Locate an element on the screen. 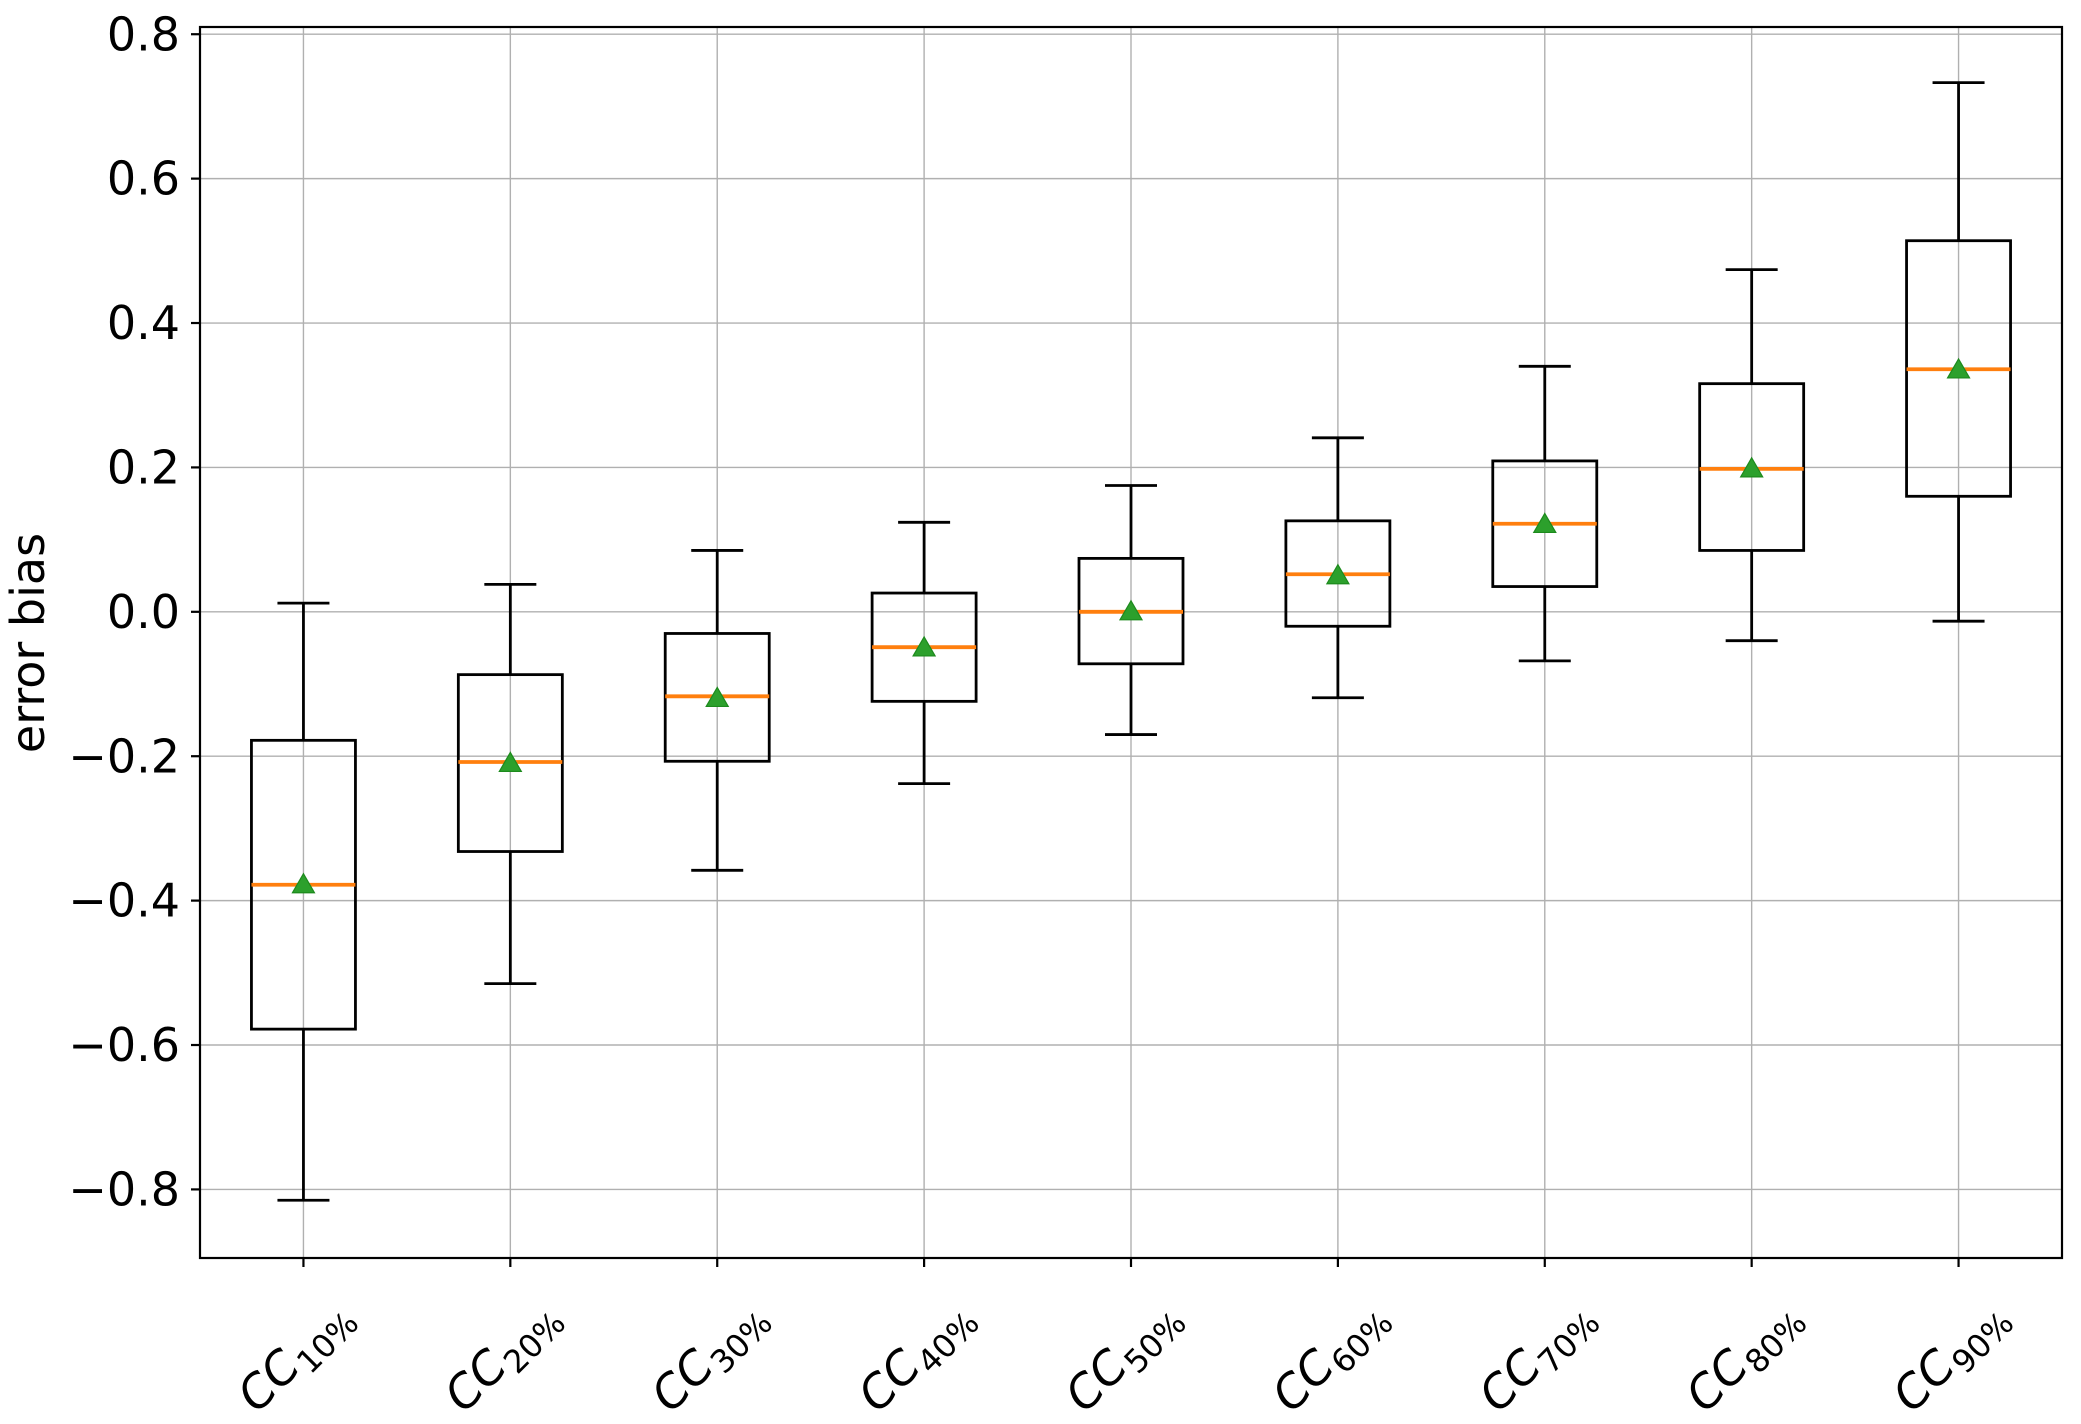 The image size is (2081, 1424). box-group-CC70% is located at coordinates (1545, 513).